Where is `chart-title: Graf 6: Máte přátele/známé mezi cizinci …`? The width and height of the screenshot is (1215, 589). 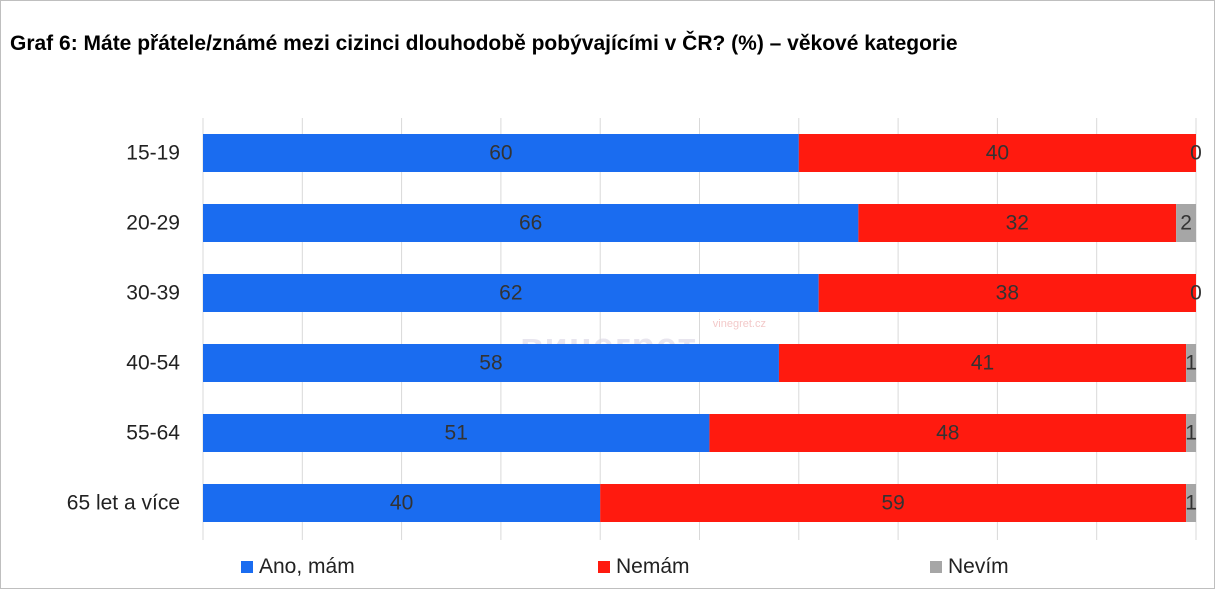 chart-title: Graf 6: Máte přátele/známé mezi cizinci … is located at coordinates (484, 43).